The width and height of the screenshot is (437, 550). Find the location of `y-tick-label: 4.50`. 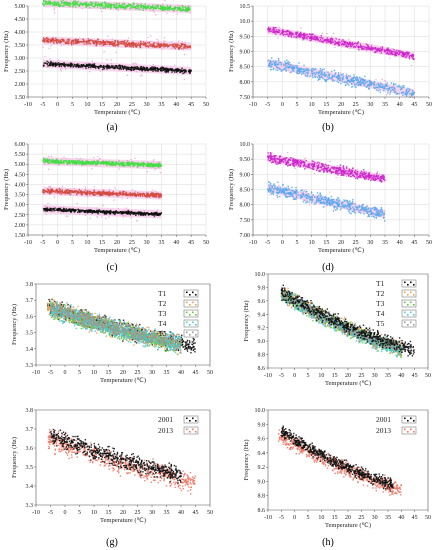

y-tick-label: 4.50 is located at coordinates (20, 175).